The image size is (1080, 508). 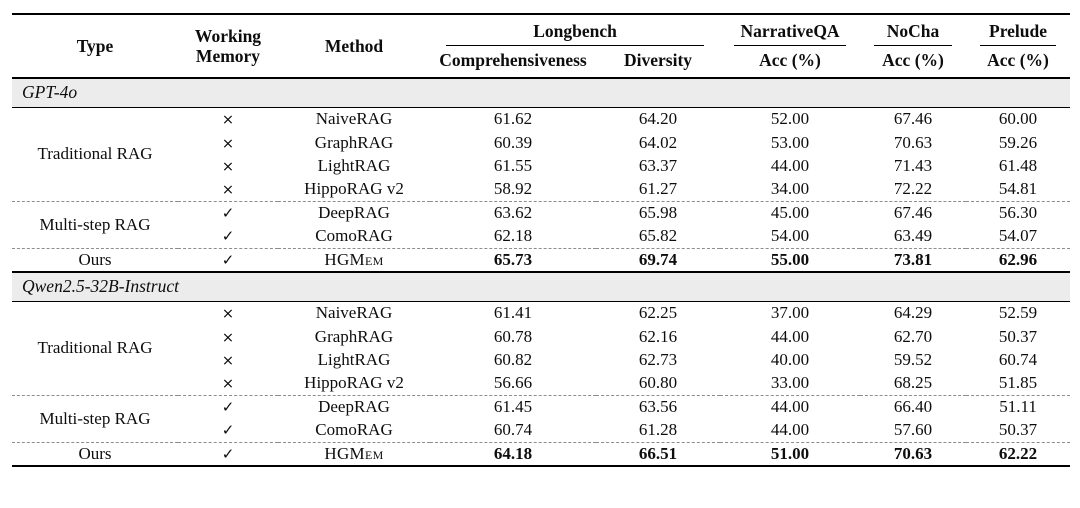 I want to click on value-cell: 63.49, so click(x=913, y=236).